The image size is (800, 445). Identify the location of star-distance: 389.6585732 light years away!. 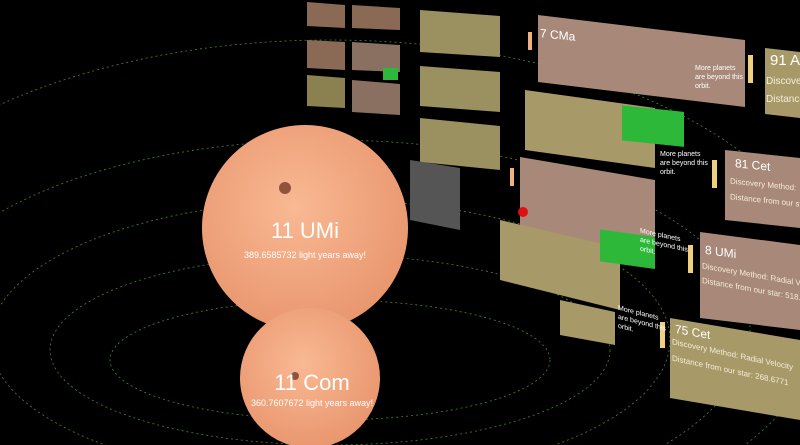
(305, 255).